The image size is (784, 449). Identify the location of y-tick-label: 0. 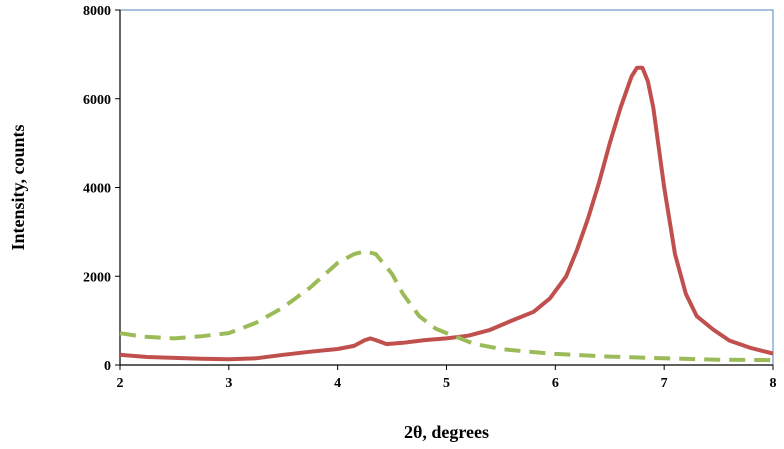
(107, 366).